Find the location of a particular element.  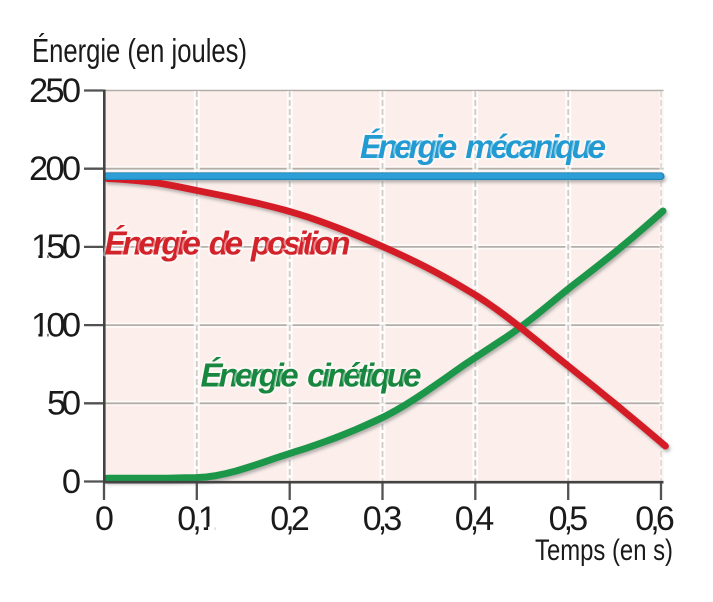

svg-text: Temps (en s) is located at coordinates (604, 550).